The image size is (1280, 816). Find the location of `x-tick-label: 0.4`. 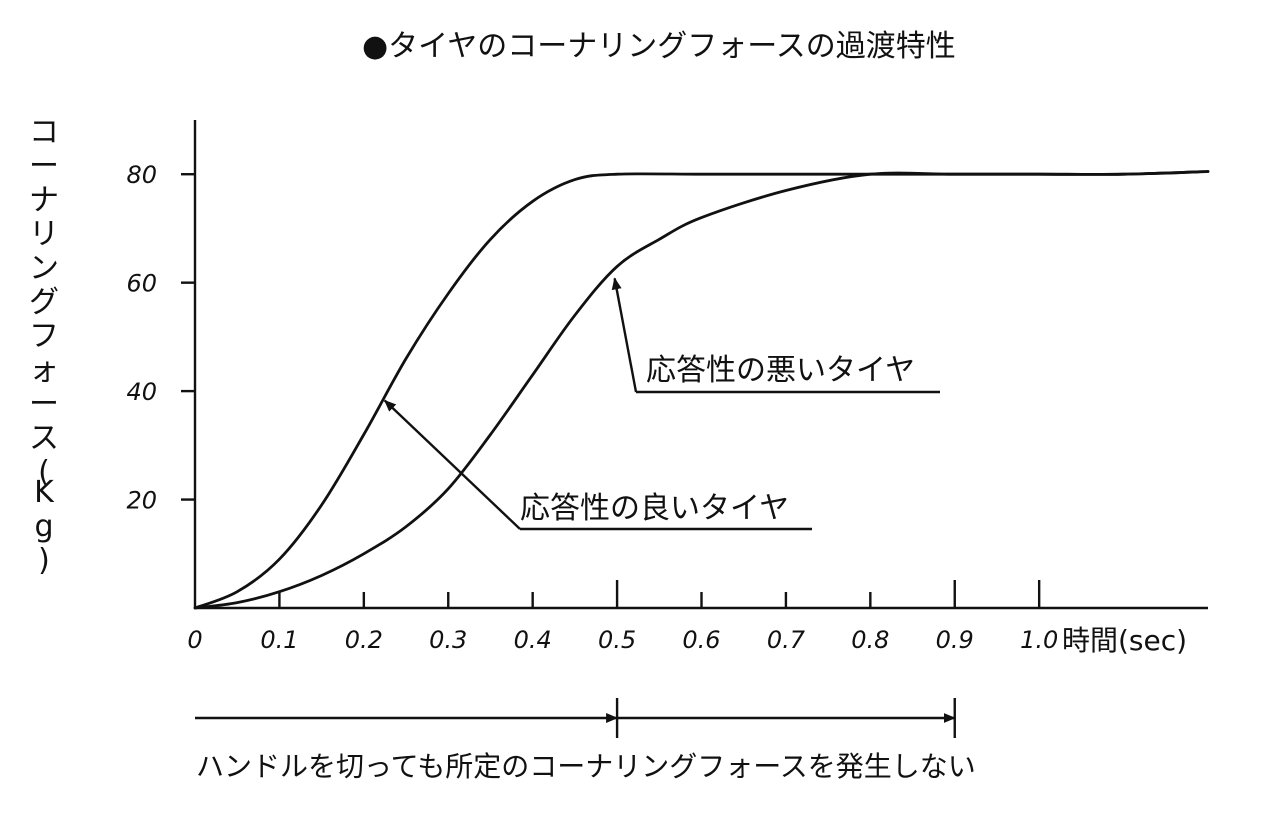

x-tick-label: 0.4 is located at coordinates (533, 640).